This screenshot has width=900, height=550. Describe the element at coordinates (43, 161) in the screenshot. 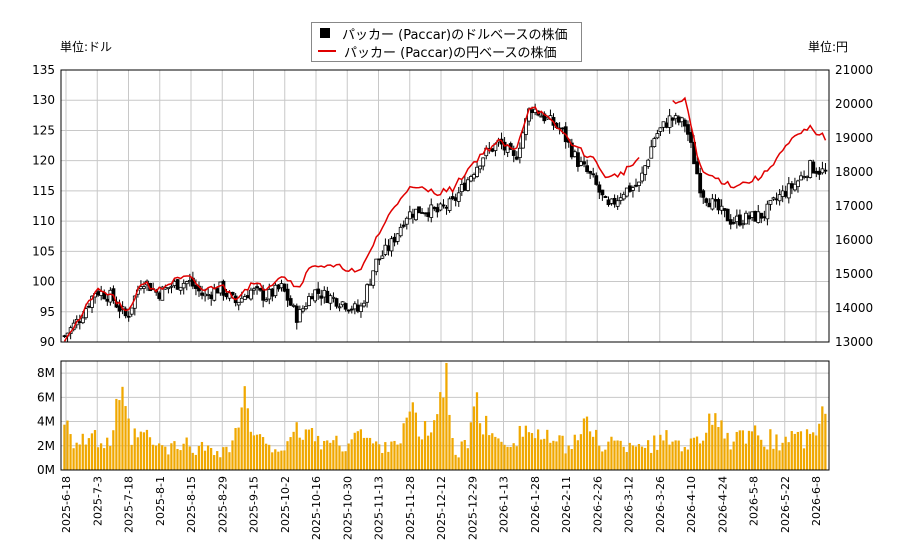

I see `usd-tick-label: 120` at that location.